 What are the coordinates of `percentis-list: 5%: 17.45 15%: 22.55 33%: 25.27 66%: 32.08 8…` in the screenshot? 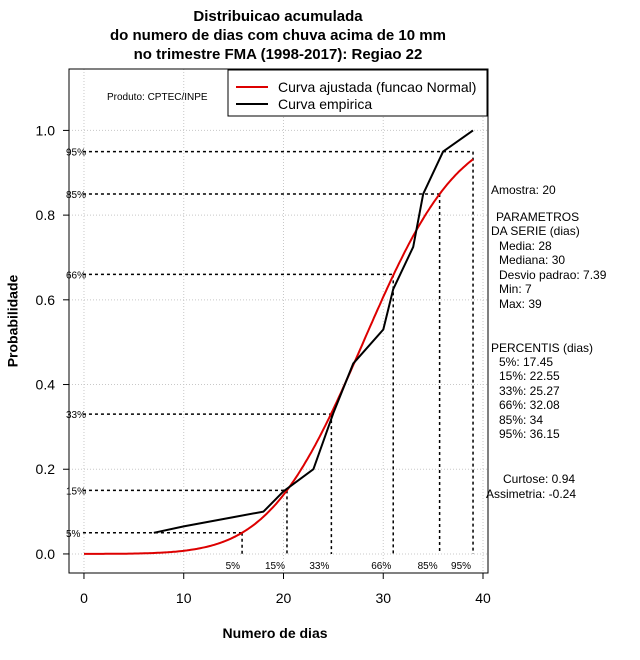 It's located at (529, 398).